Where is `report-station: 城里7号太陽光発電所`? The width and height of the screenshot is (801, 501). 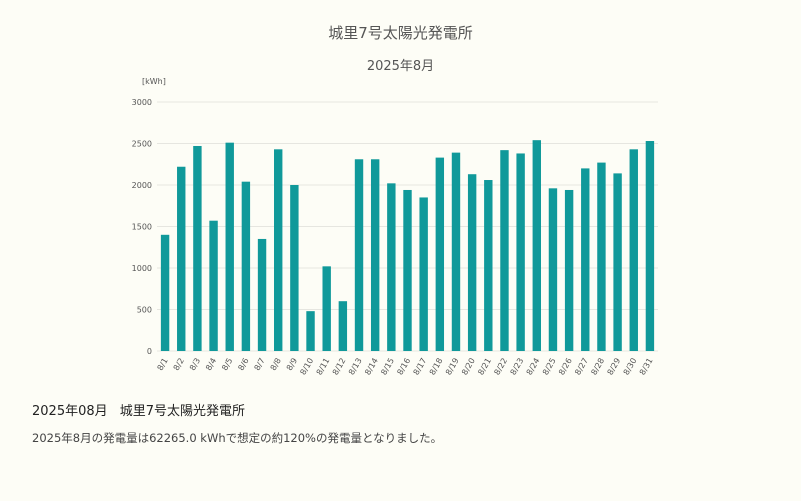 report-station: 城里7号太陽光発電所 is located at coordinates (182, 411).